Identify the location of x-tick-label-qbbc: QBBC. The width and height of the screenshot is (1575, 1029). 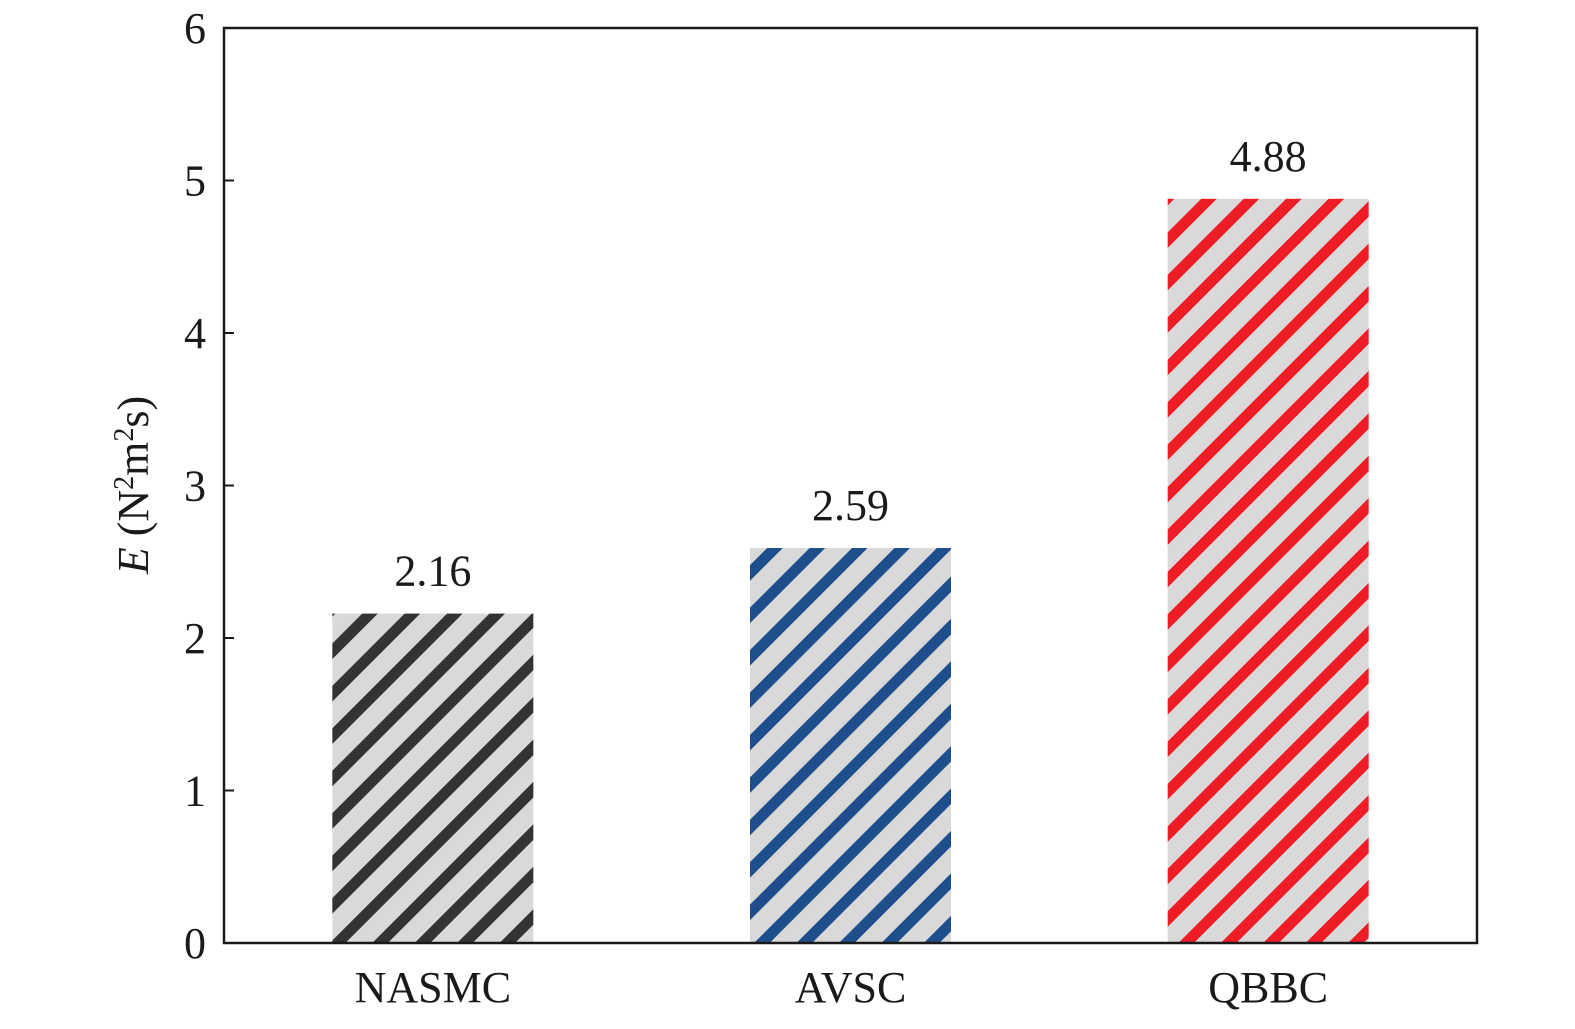
(1268, 987).